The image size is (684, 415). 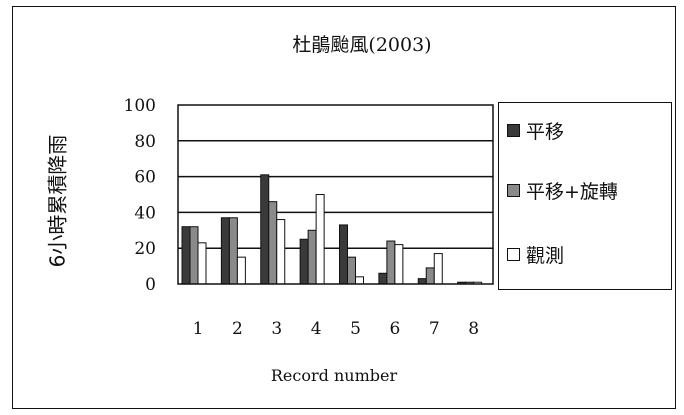 I want to click on legend-label-2: 觀測, so click(x=545, y=256).